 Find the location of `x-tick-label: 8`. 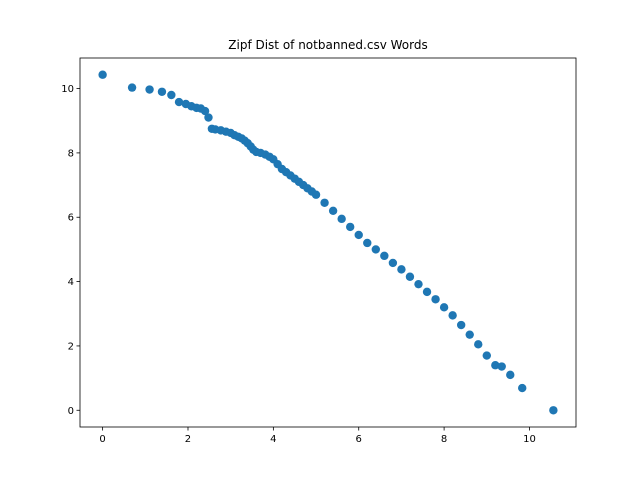

x-tick-label: 8 is located at coordinates (444, 439).